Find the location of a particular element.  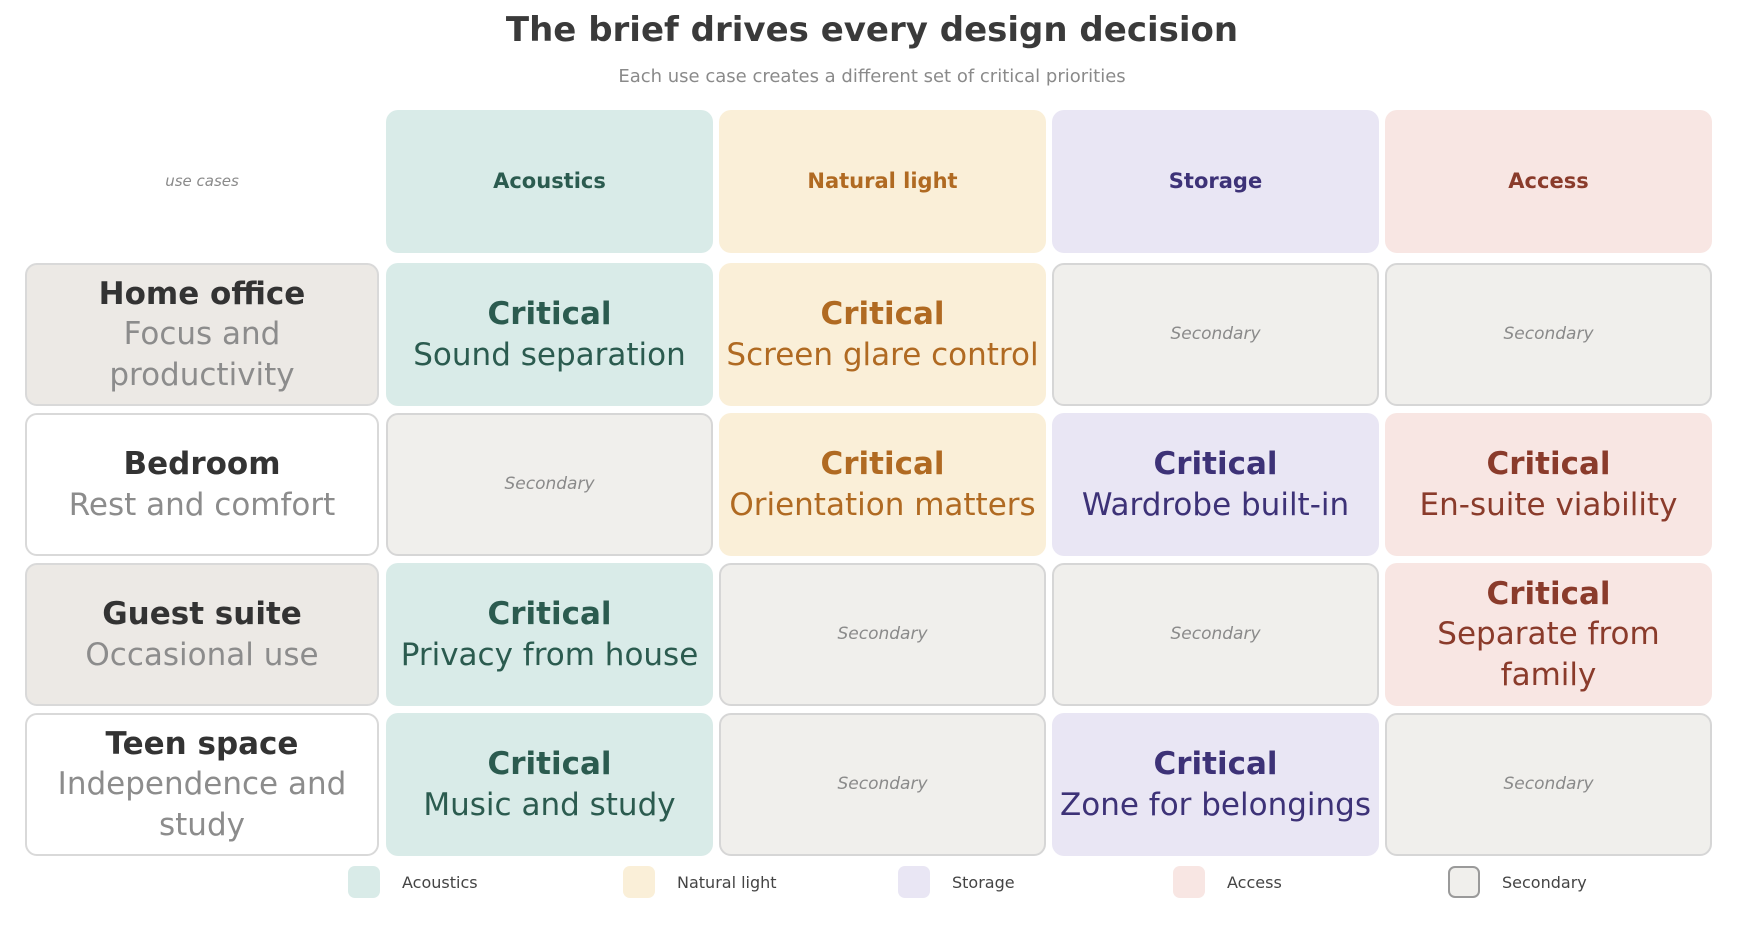

priority-description: Sound separation is located at coordinates (549, 354).